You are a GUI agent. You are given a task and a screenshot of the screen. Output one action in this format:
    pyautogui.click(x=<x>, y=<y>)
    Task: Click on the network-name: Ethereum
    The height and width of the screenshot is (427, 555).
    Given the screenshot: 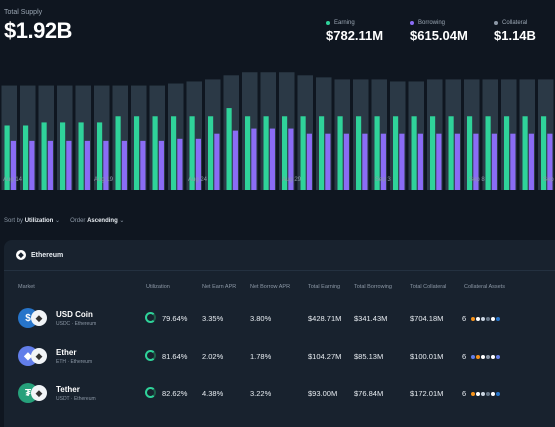 What is the action you would take?
    pyautogui.click(x=47, y=255)
    